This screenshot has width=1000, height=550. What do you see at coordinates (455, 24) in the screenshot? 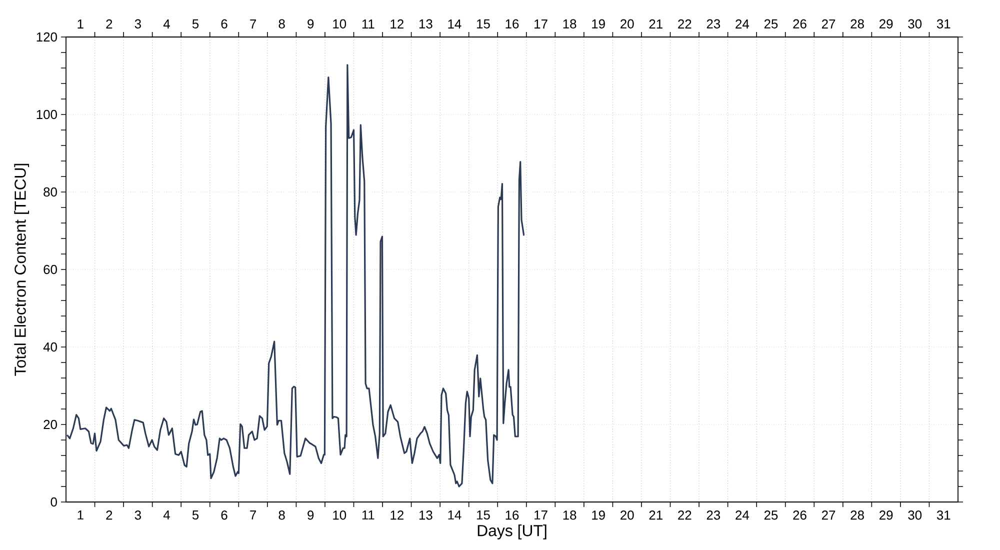
I see `x2-tick-label: 14` at bounding box center [455, 24].